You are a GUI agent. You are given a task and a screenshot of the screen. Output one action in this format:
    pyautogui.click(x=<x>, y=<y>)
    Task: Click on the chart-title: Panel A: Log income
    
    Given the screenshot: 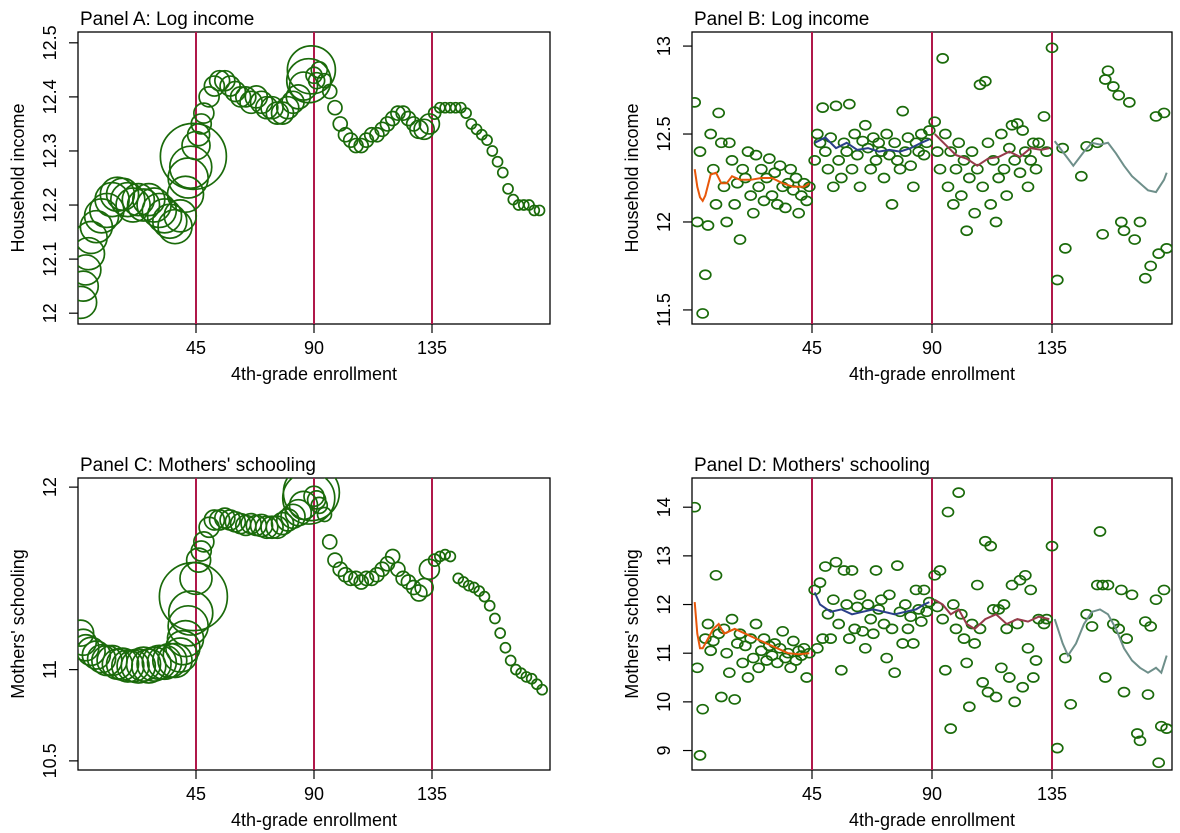 What is the action you would take?
    pyautogui.click(x=167, y=19)
    